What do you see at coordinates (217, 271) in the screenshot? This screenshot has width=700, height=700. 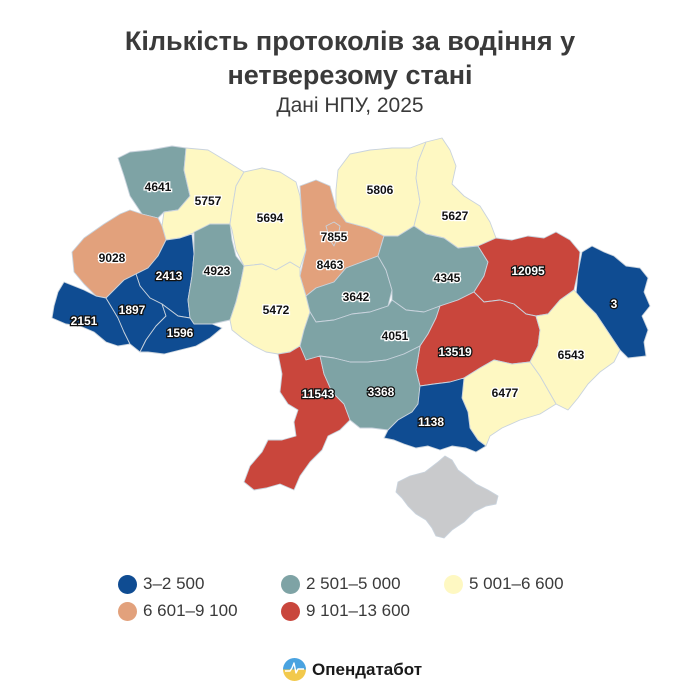 I see `label-khmelnytskyi: 4923` at bounding box center [217, 271].